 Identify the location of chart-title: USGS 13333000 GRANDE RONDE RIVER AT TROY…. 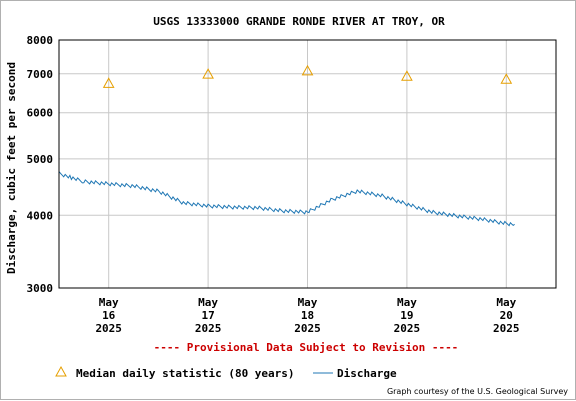
(299, 21).